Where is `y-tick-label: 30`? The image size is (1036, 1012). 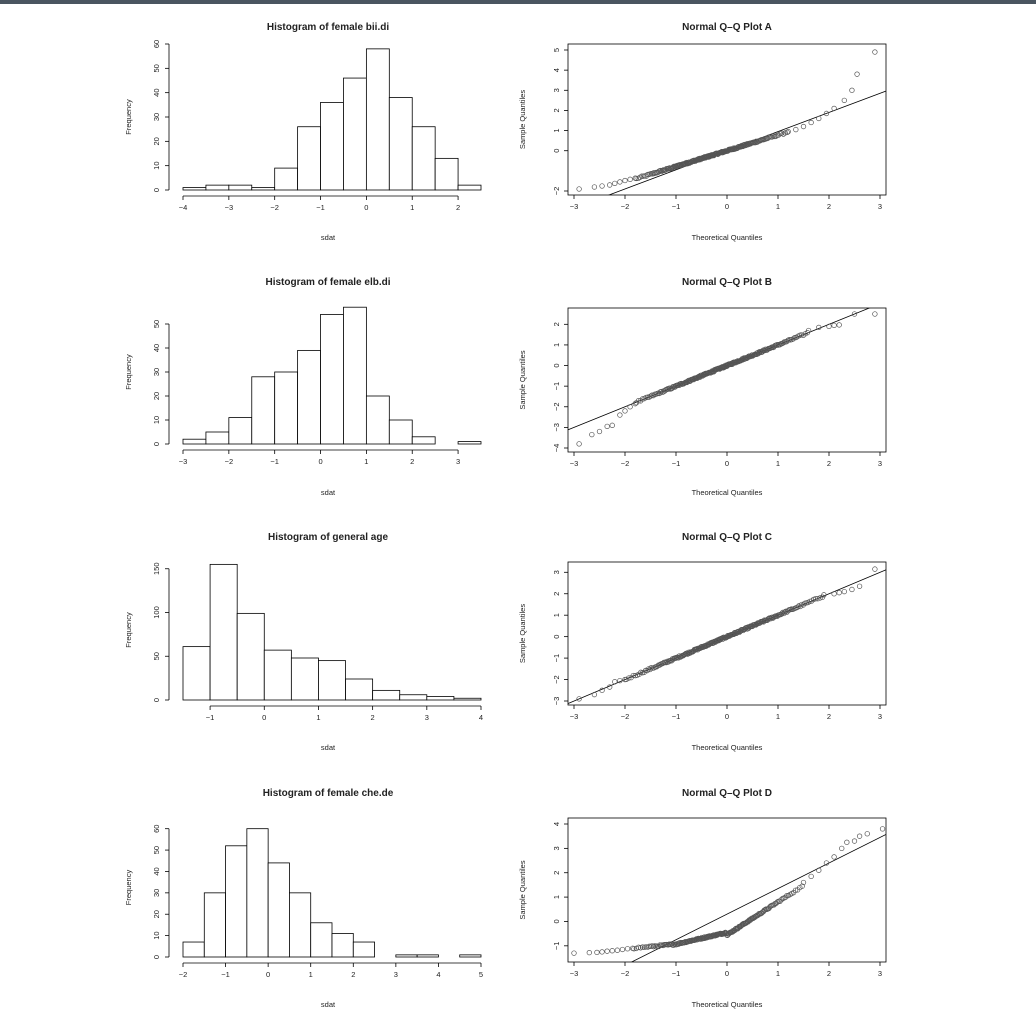
y-tick-label: 30 is located at coordinates (156, 893).